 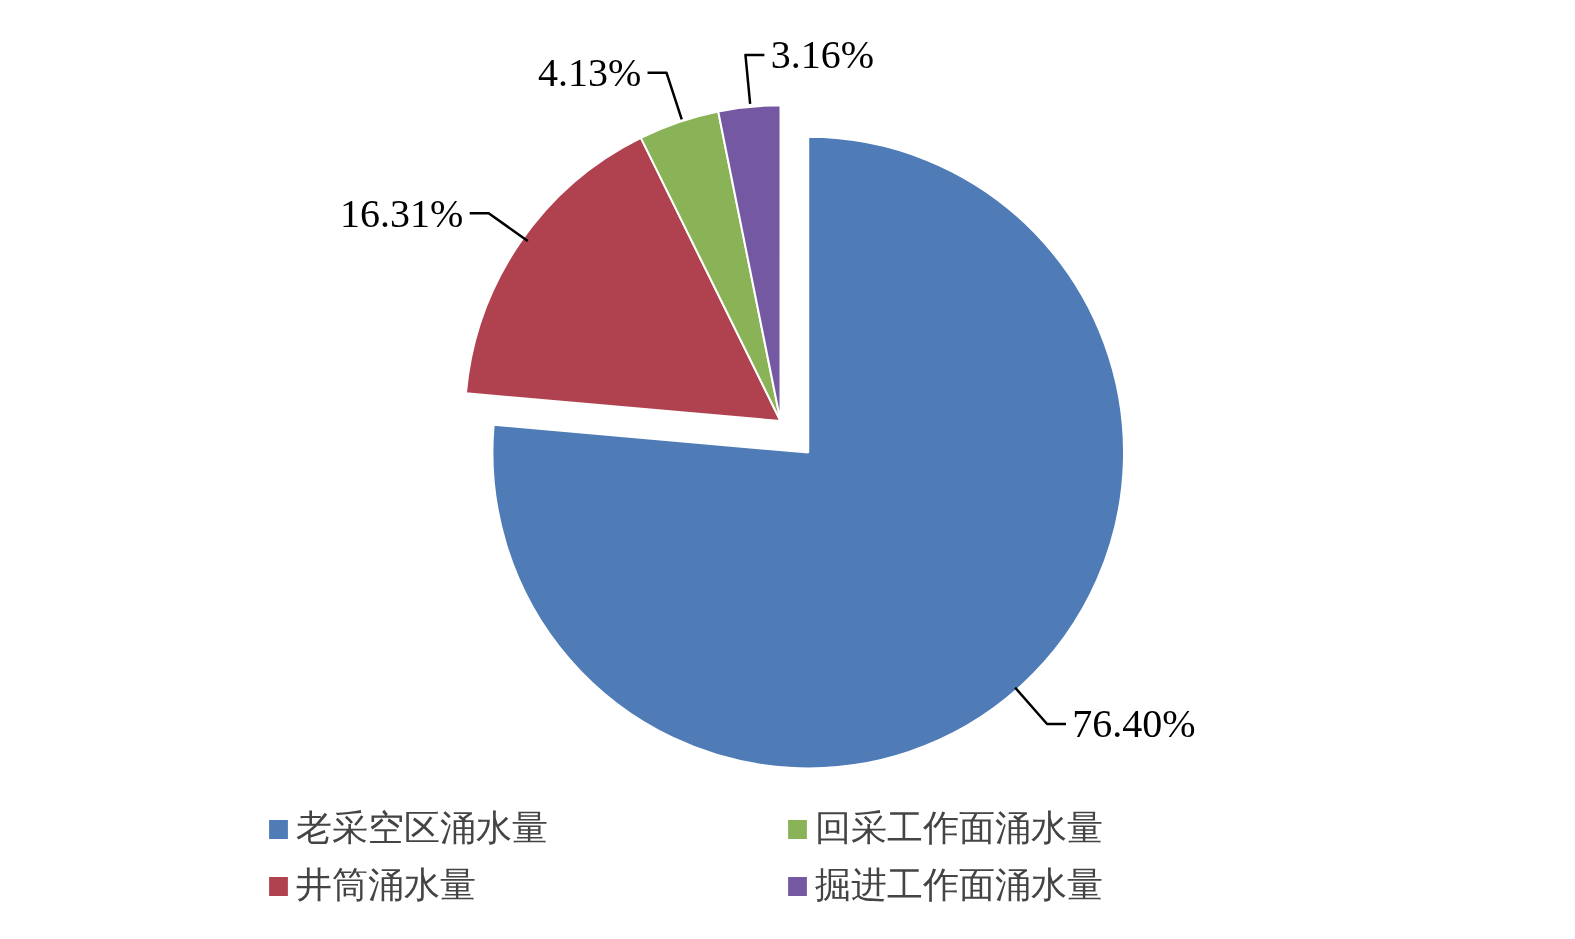 I want to click on legend-label: 井筒涌水量, so click(x=386, y=885).